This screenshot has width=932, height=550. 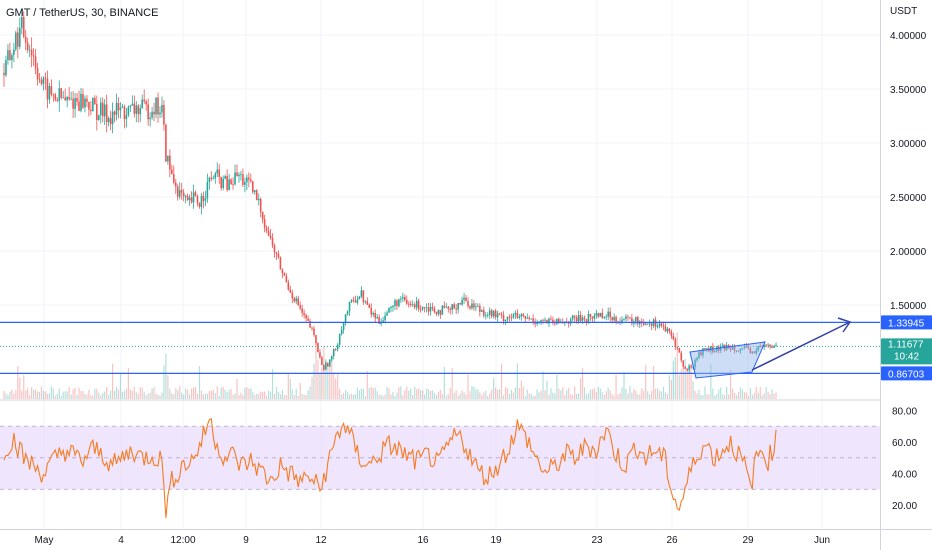 I want to click on time-axis-label: 9, so click(x=246, y=540).